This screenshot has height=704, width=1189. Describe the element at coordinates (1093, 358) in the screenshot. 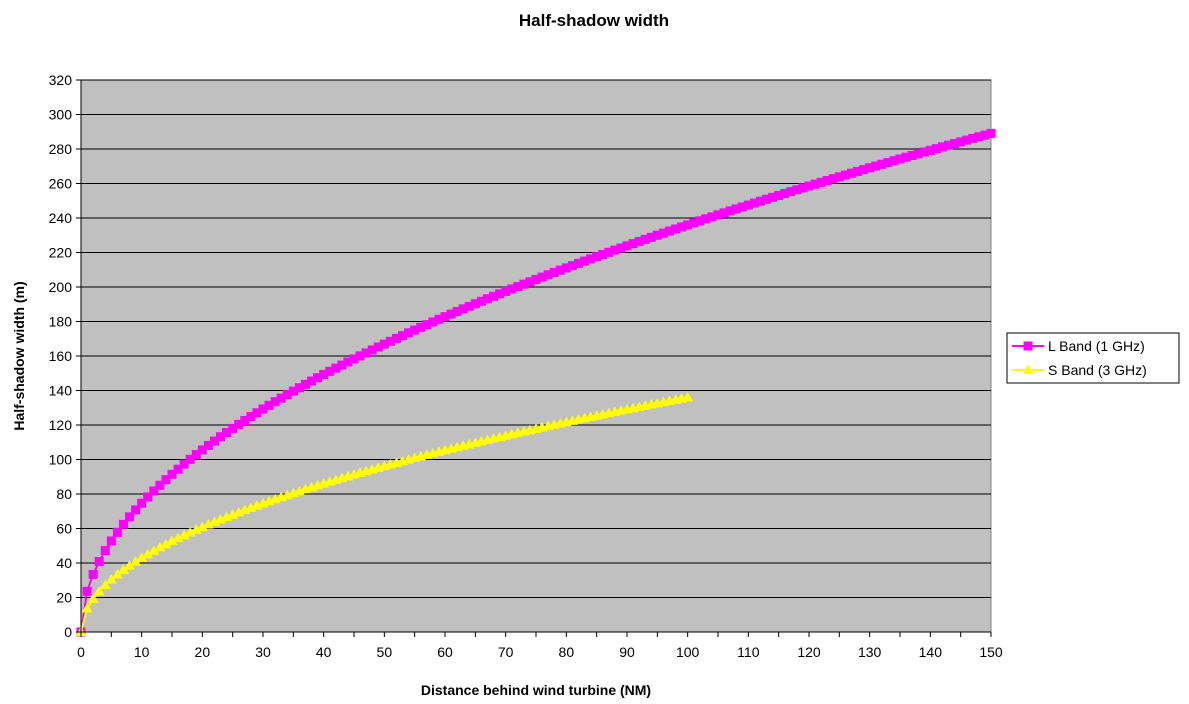

I see `legend-box` at that location.